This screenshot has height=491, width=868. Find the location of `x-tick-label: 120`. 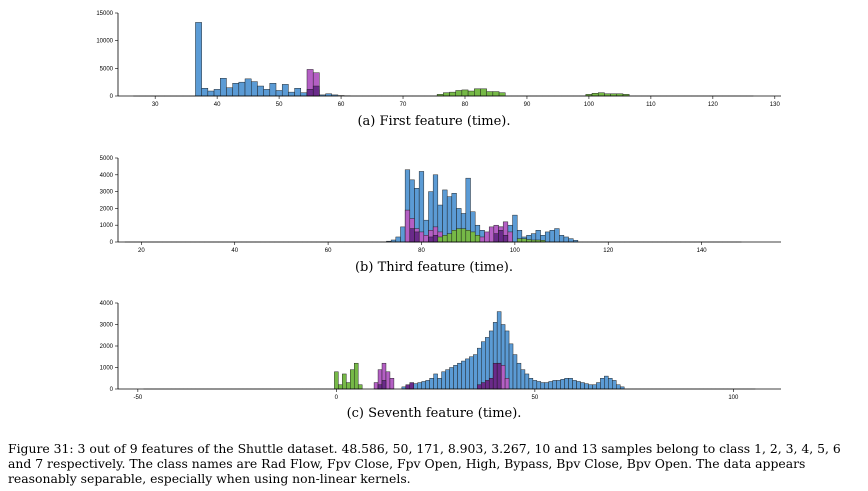

x-tick-label: 120 is located at coordinates (713, 105).